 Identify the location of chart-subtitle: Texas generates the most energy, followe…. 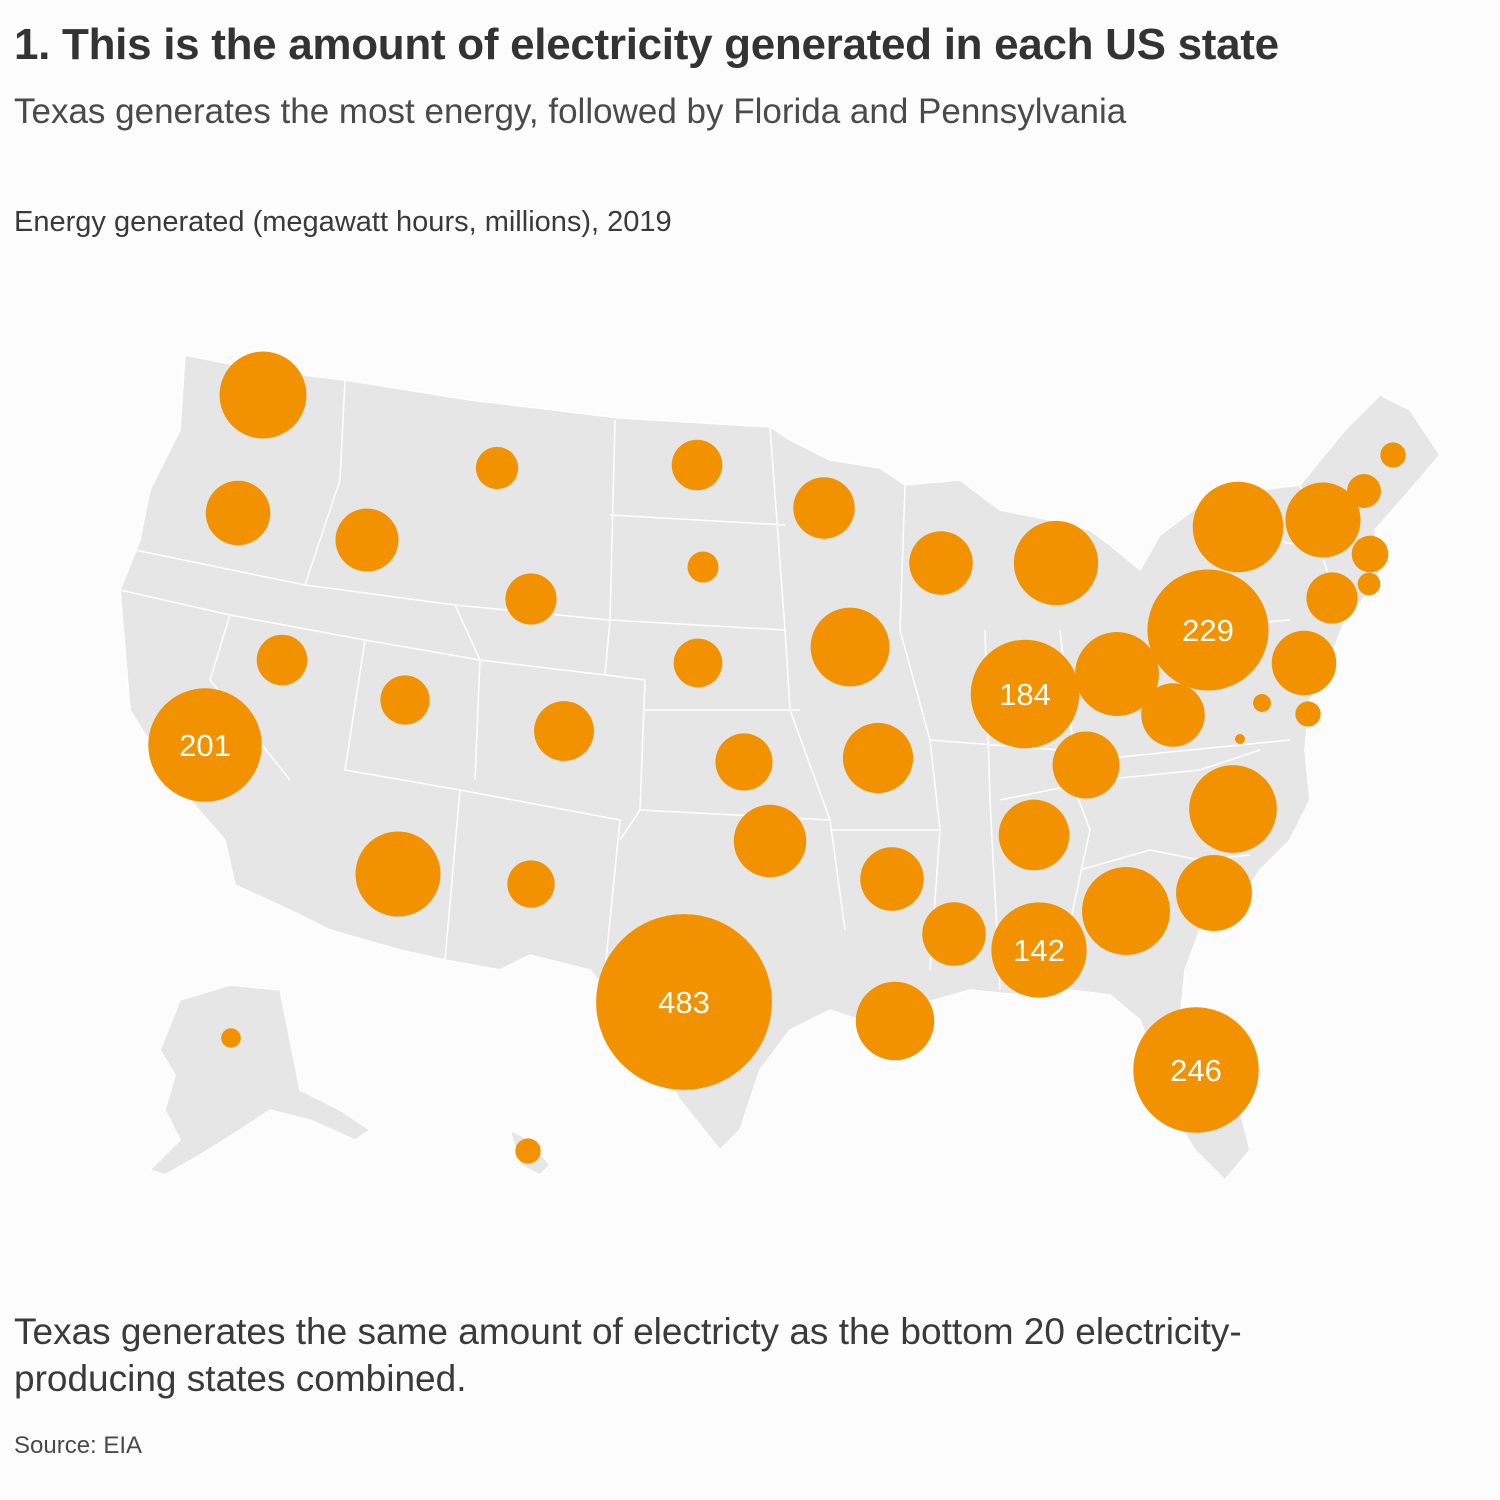
(570, 111).